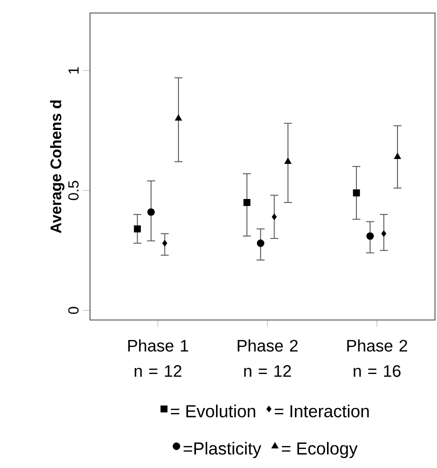 This screenshot has height=468, width=437. I want to click on x-tick-label: Phase 2 n = 12, so click(268, 358).